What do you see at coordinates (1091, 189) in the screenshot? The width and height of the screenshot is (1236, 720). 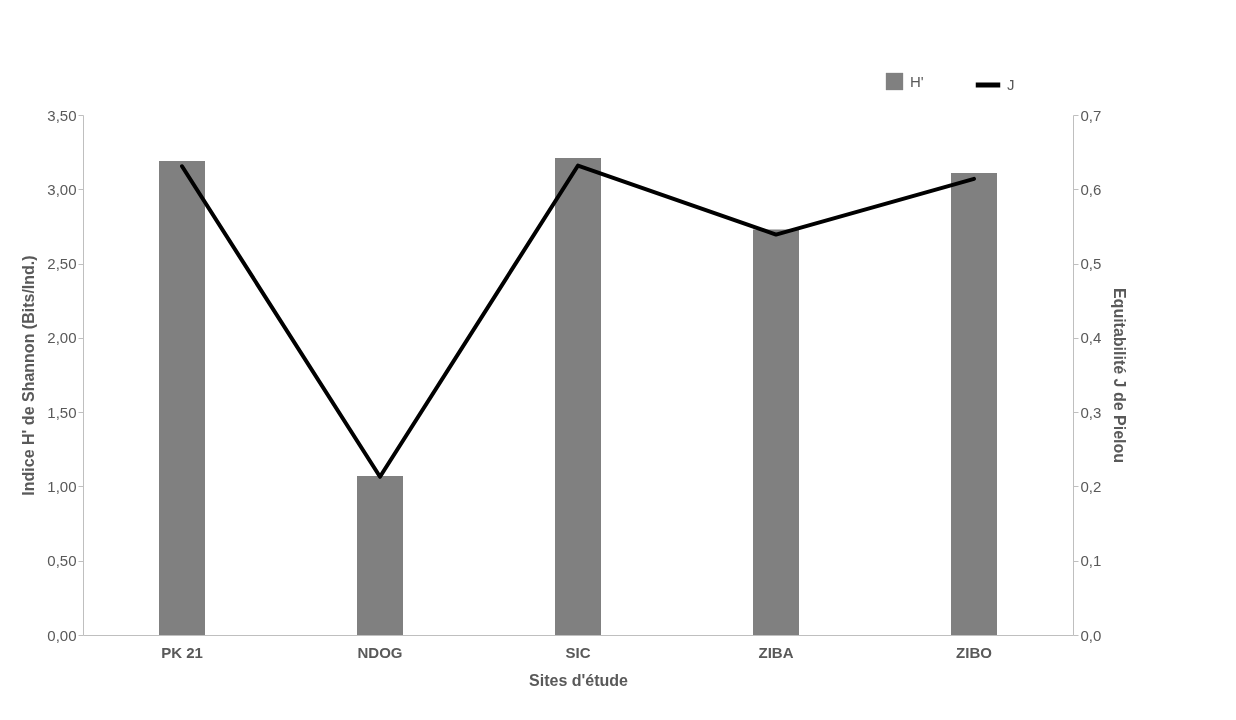 I see `y2-tick-label: 0,6` at bounding box center [1091, 189].